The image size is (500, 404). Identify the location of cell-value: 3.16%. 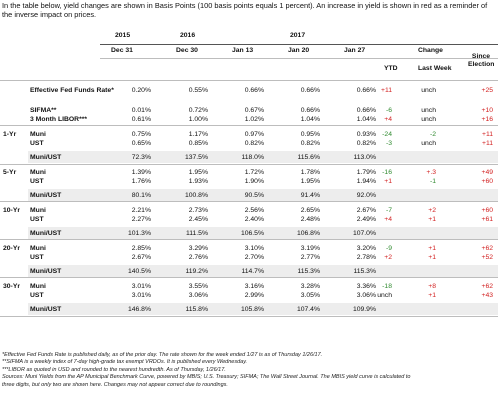
(254, 286).